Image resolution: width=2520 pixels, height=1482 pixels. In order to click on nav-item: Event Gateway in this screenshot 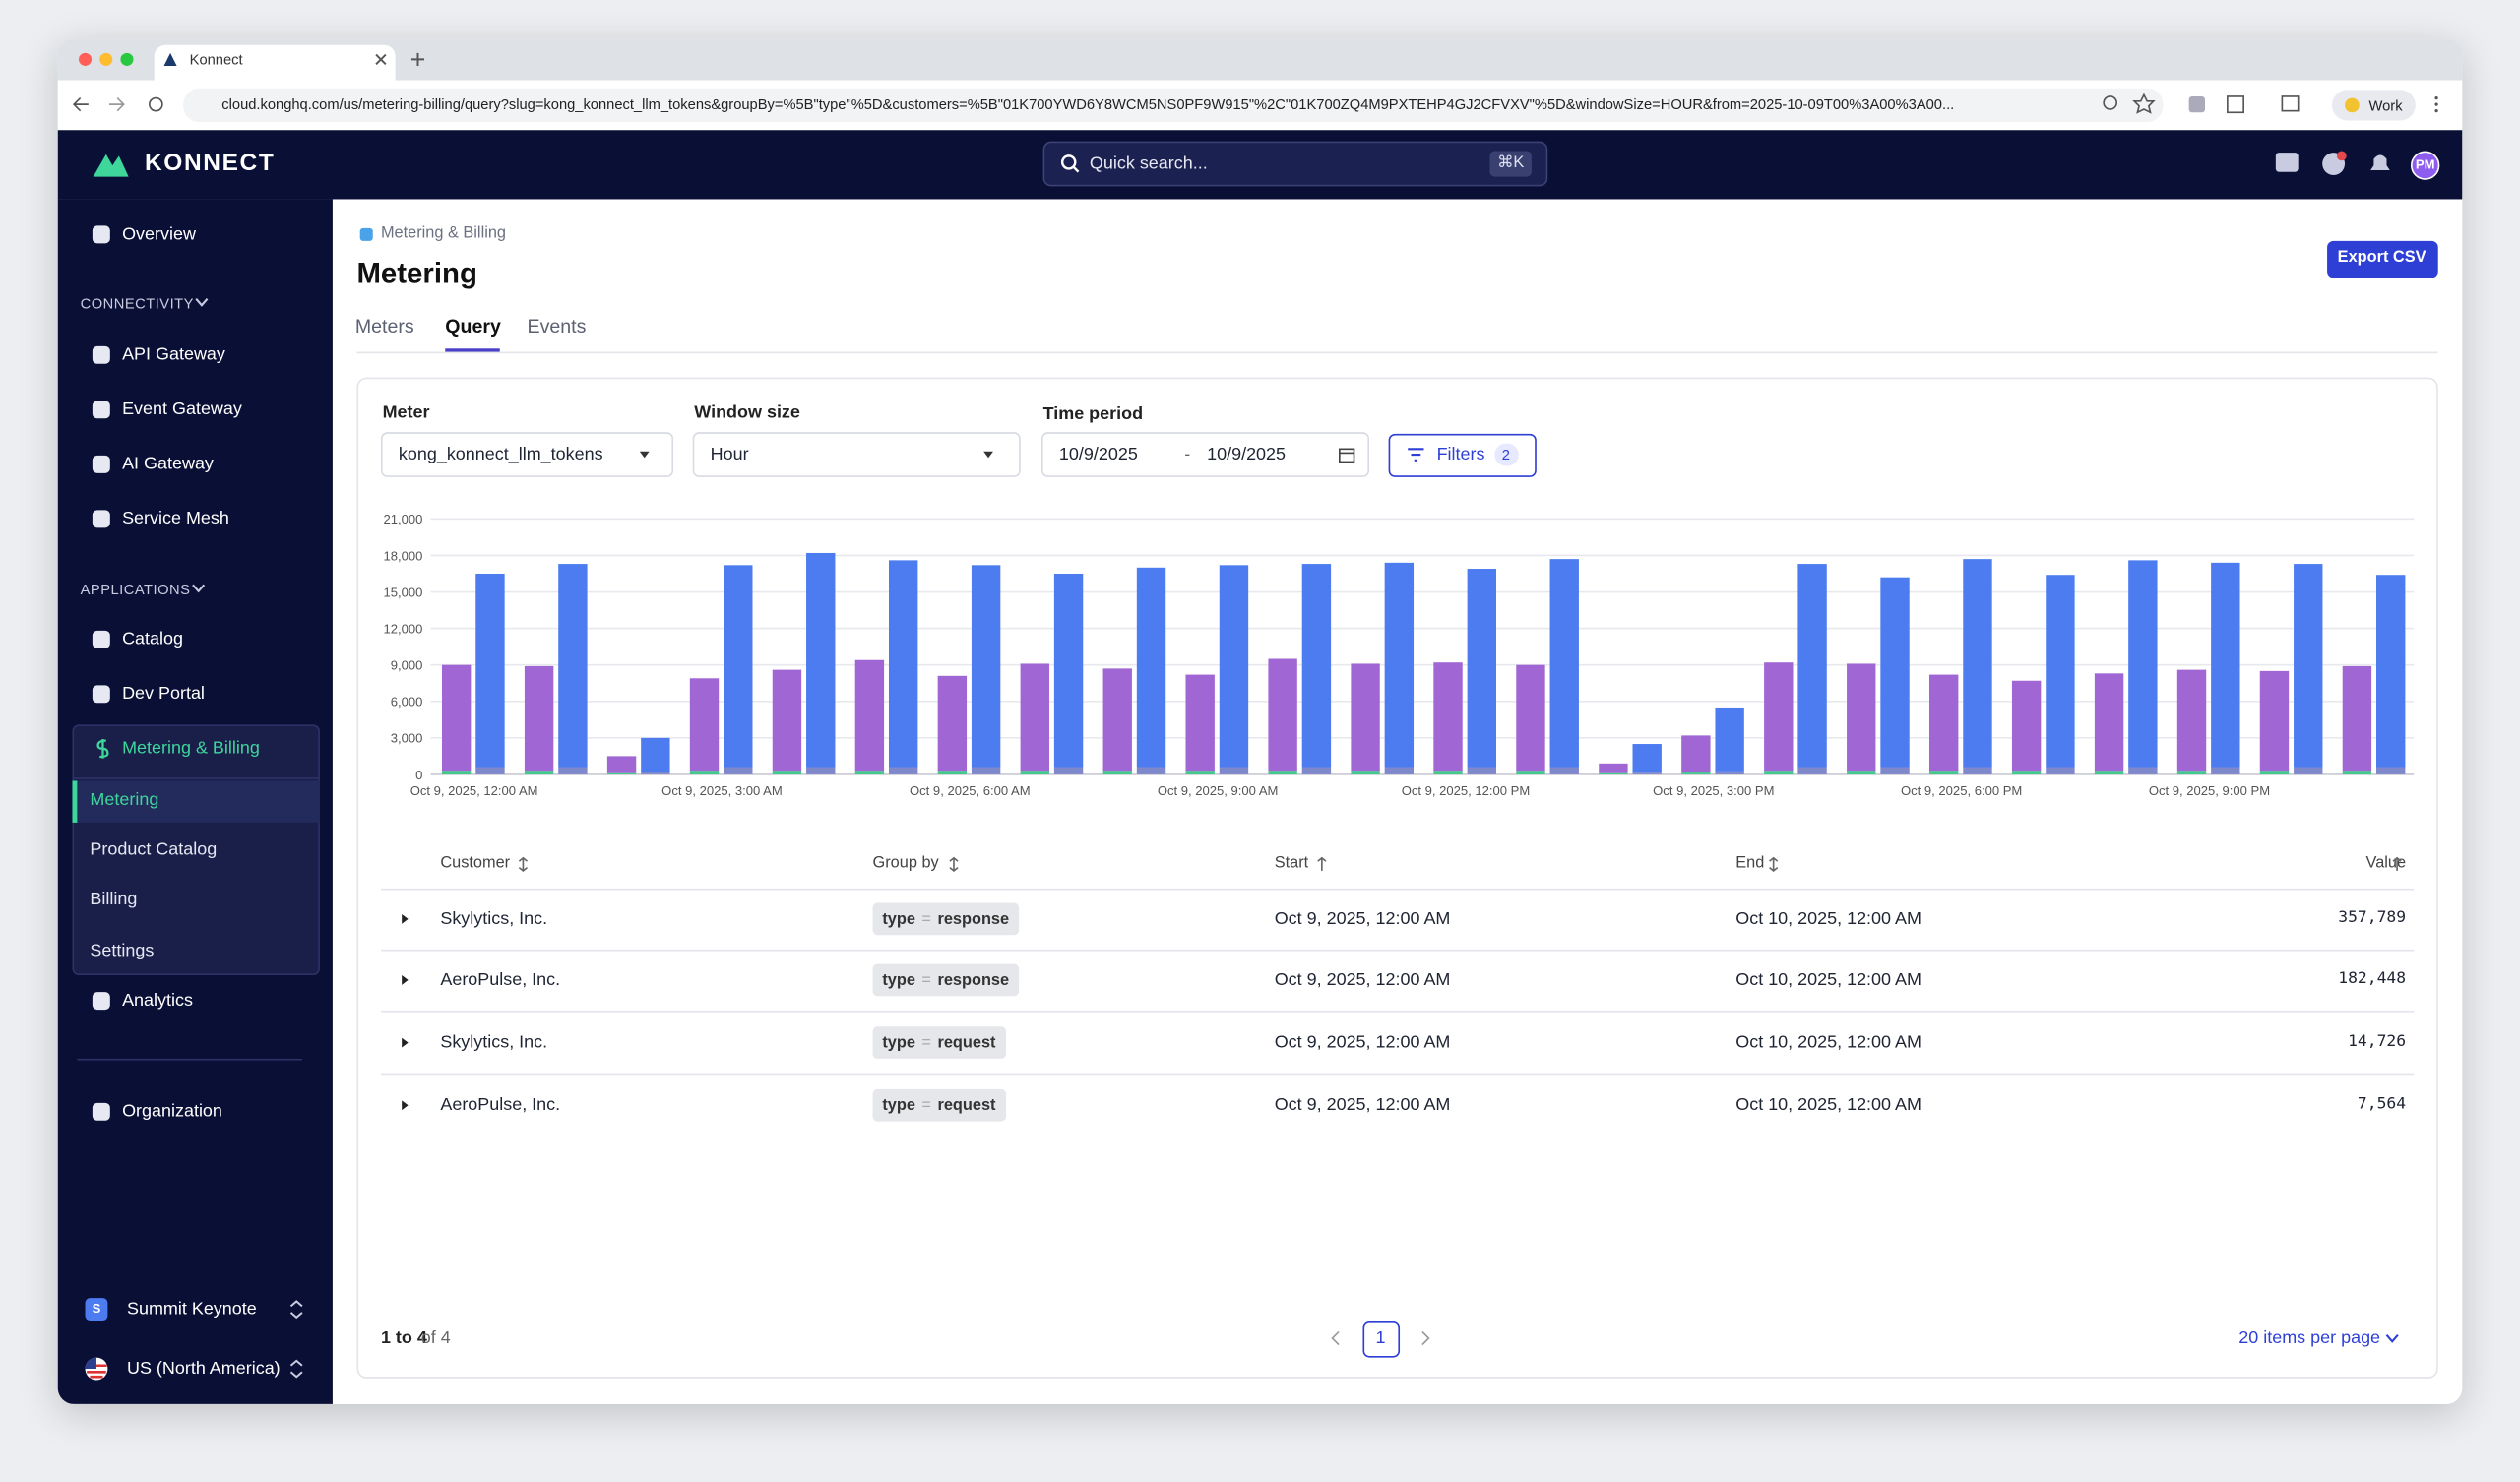, I will do `click(182, 410)`.